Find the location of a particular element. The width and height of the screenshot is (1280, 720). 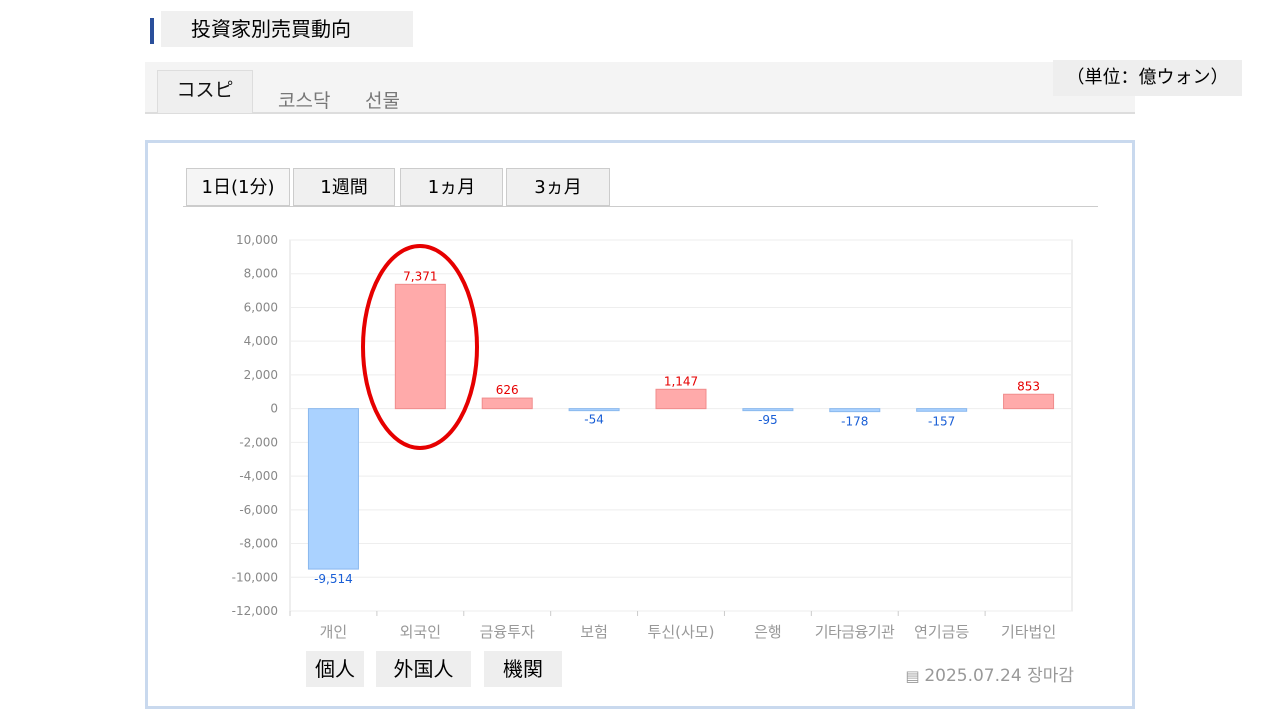

y-tick-label: 10,000 is located at coordinates (257, 240).